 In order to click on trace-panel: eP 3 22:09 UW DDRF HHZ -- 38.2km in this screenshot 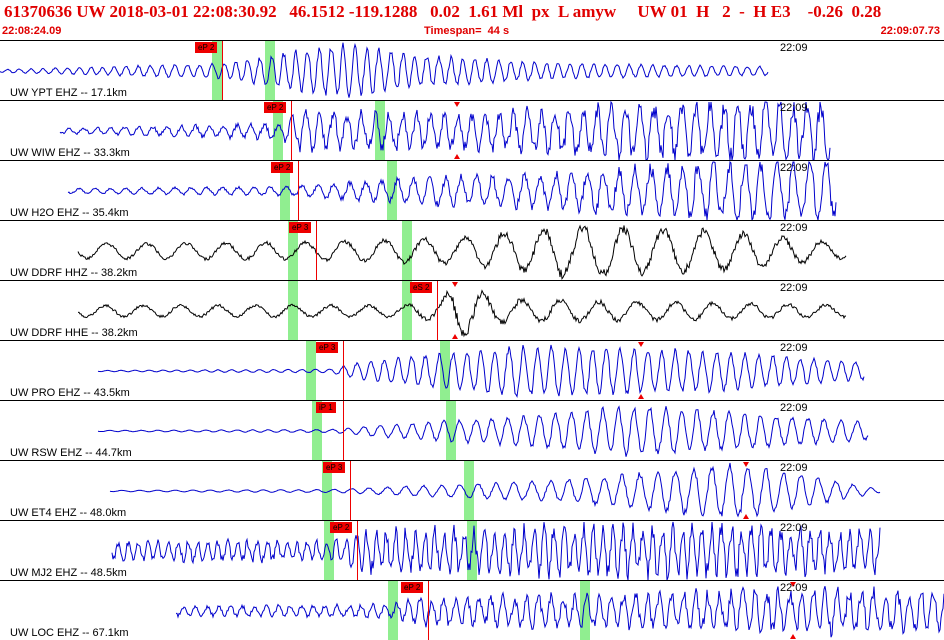, I will do `click(472, 250)`.